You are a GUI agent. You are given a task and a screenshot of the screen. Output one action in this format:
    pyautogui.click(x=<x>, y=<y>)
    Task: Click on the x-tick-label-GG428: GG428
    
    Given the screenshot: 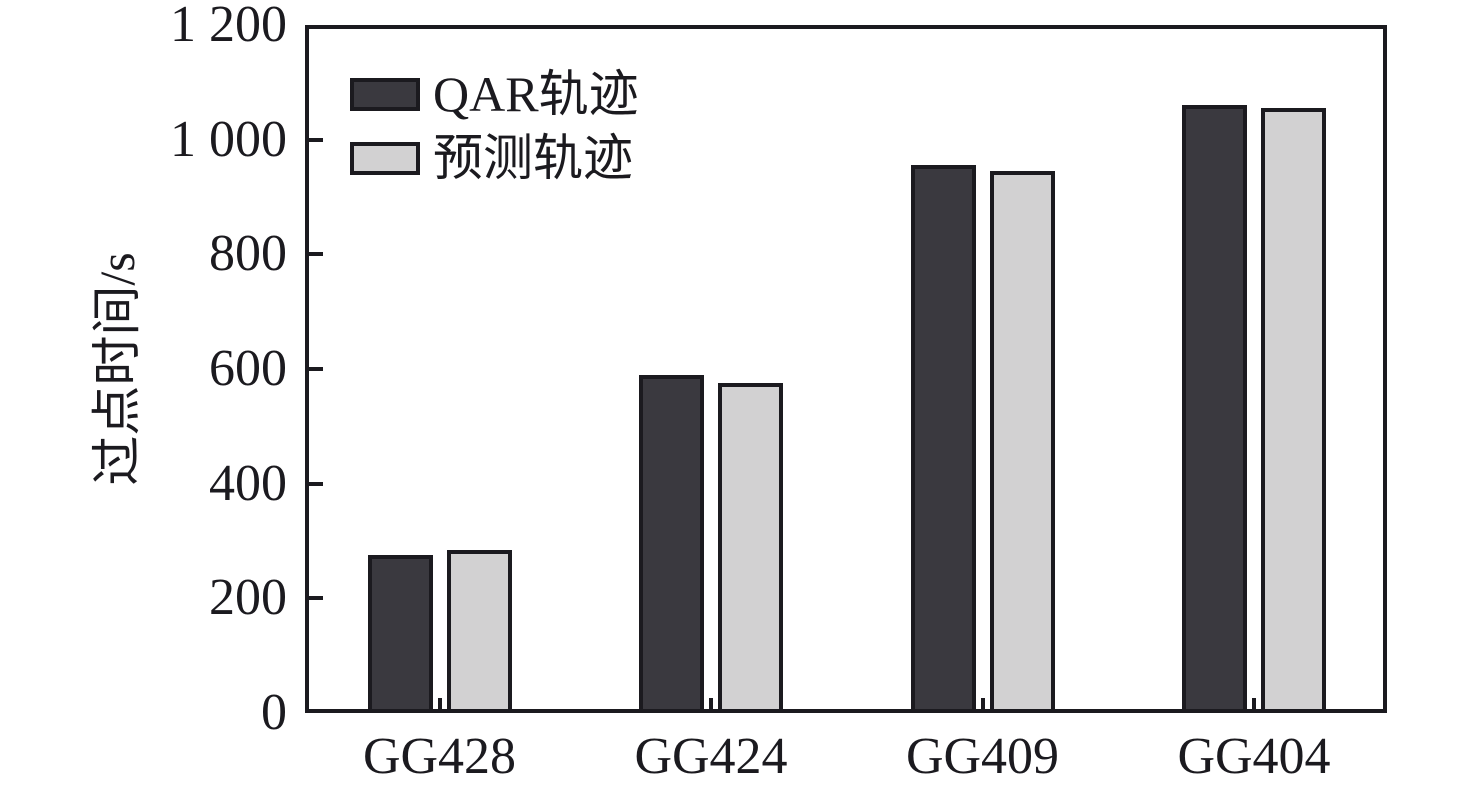 What is the action you would take?
    pyautogui.click(x=439, y=756)
    